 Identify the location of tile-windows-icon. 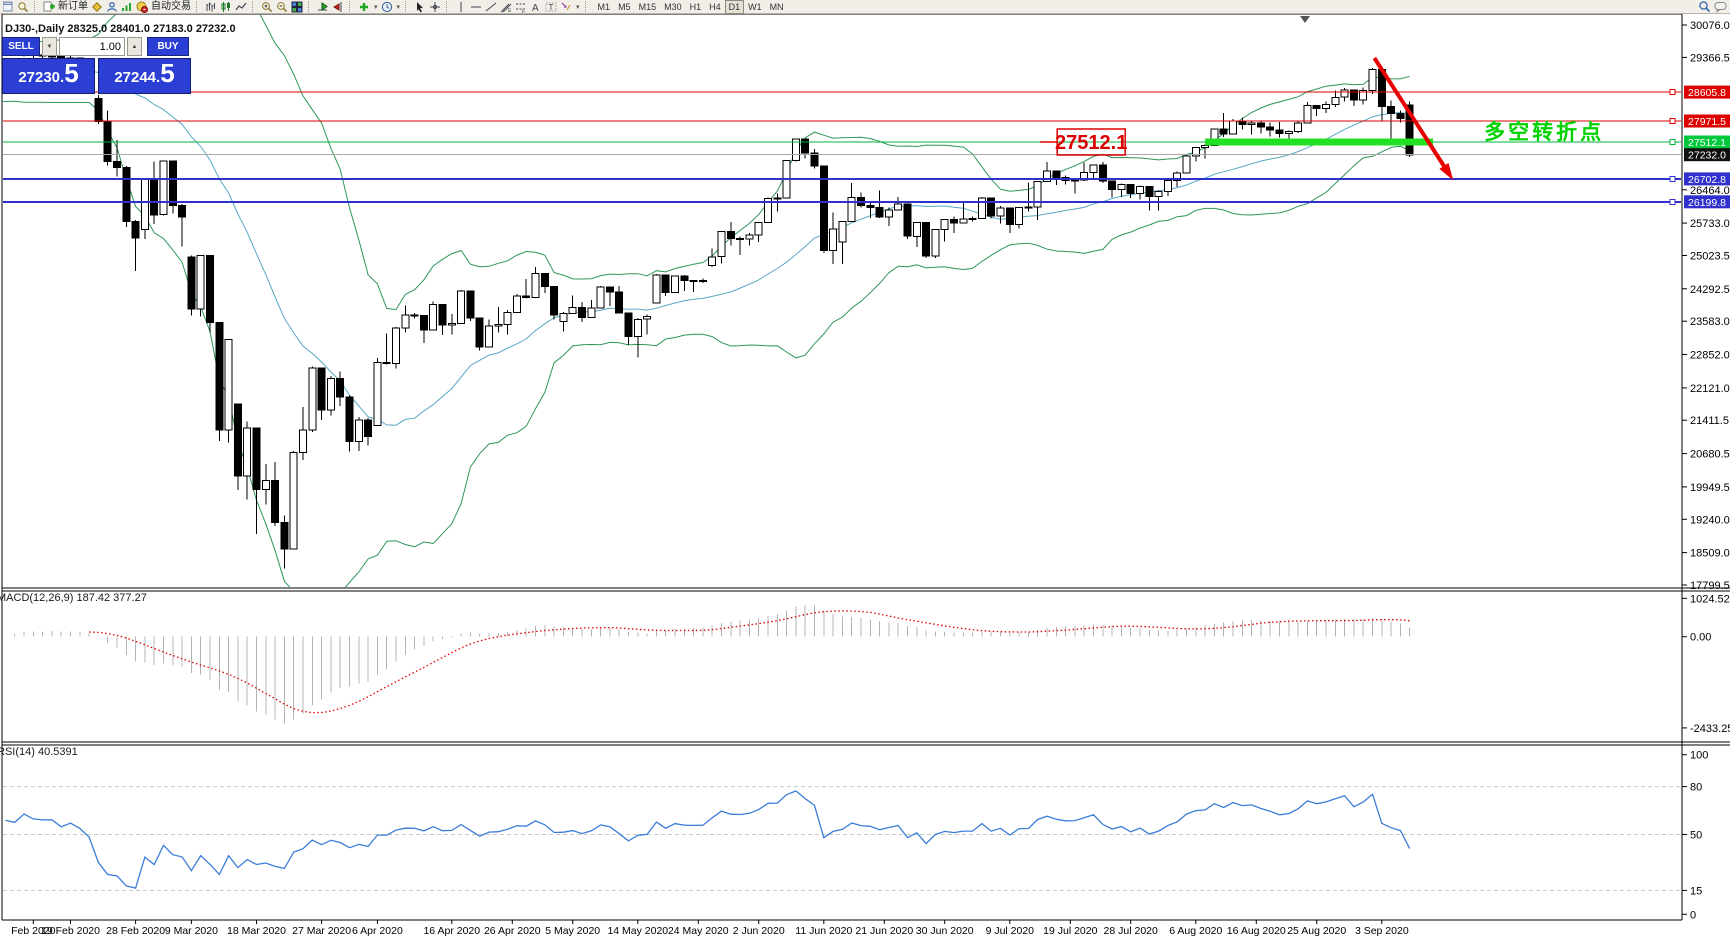
(297, 7).